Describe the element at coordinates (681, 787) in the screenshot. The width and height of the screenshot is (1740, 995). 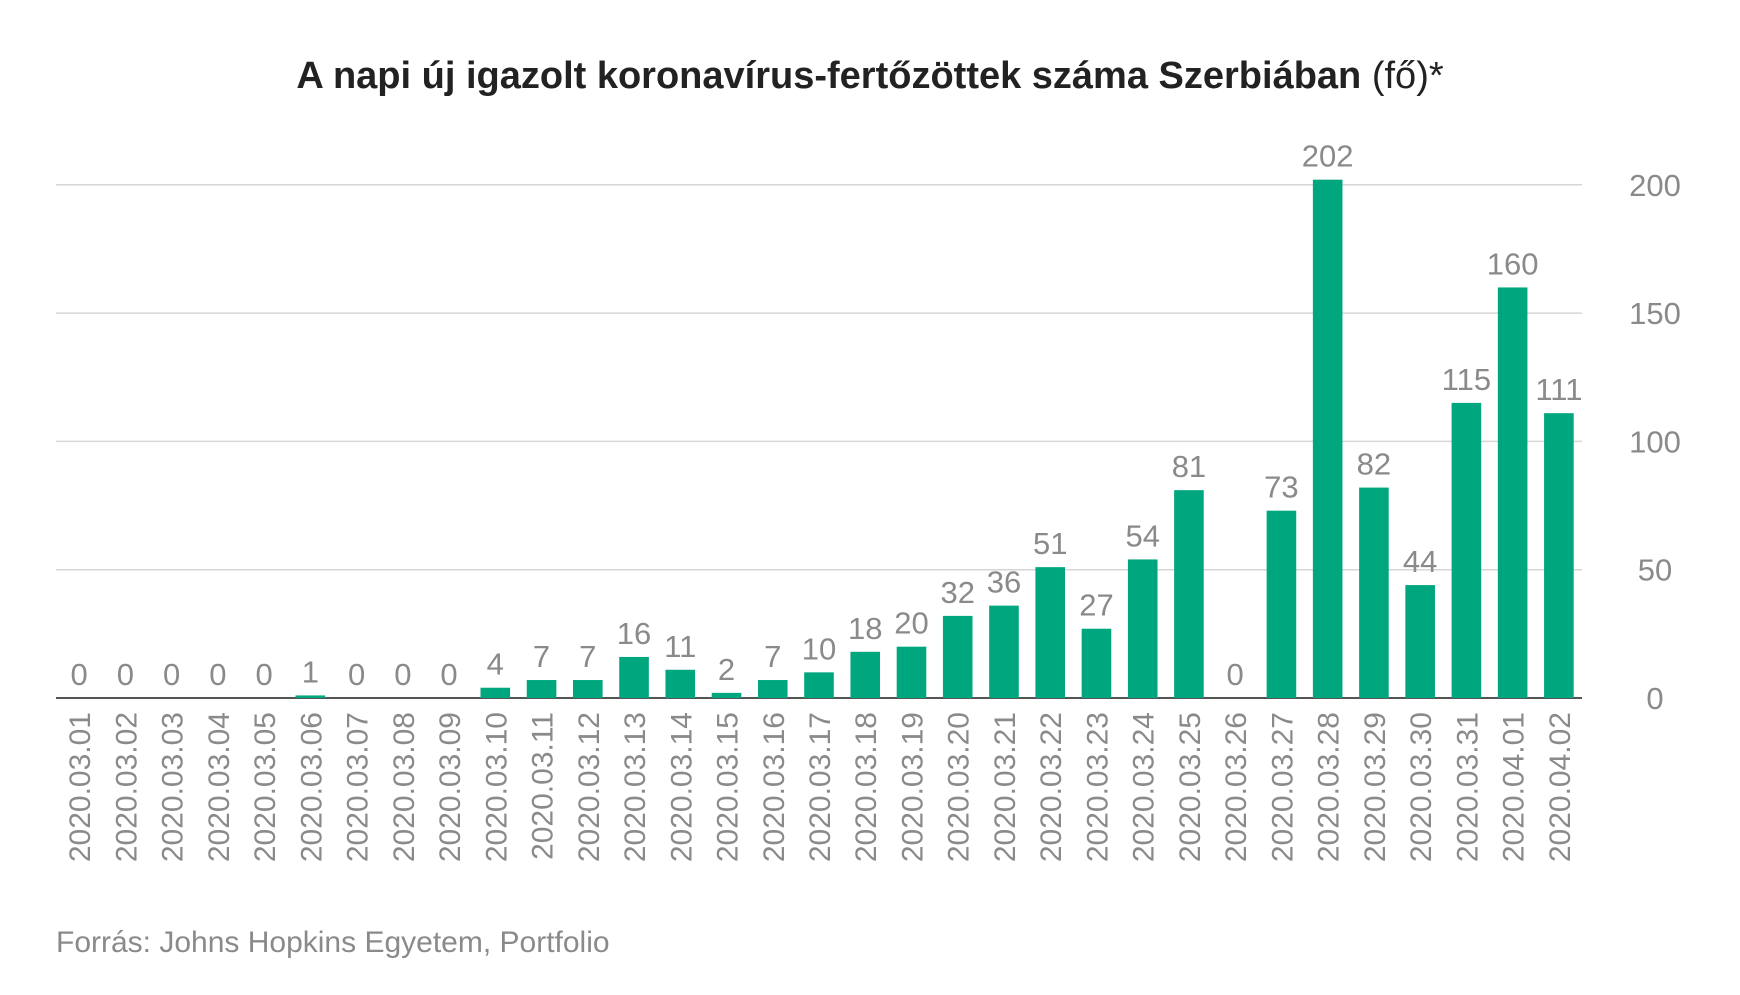
I see `x-tick-label: 2020.03.14` at that location.